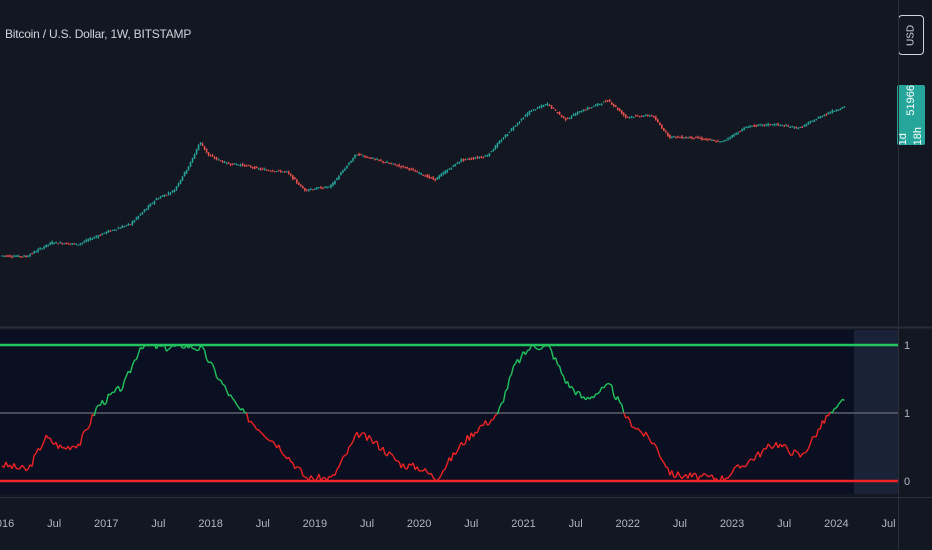 Image resolution: width=932 pixels, height=550 pixels. What do you see at coordinates (628, 524) in the screenshot?
I see `time-tick-label: 2022` at bounding box center [628, 524].